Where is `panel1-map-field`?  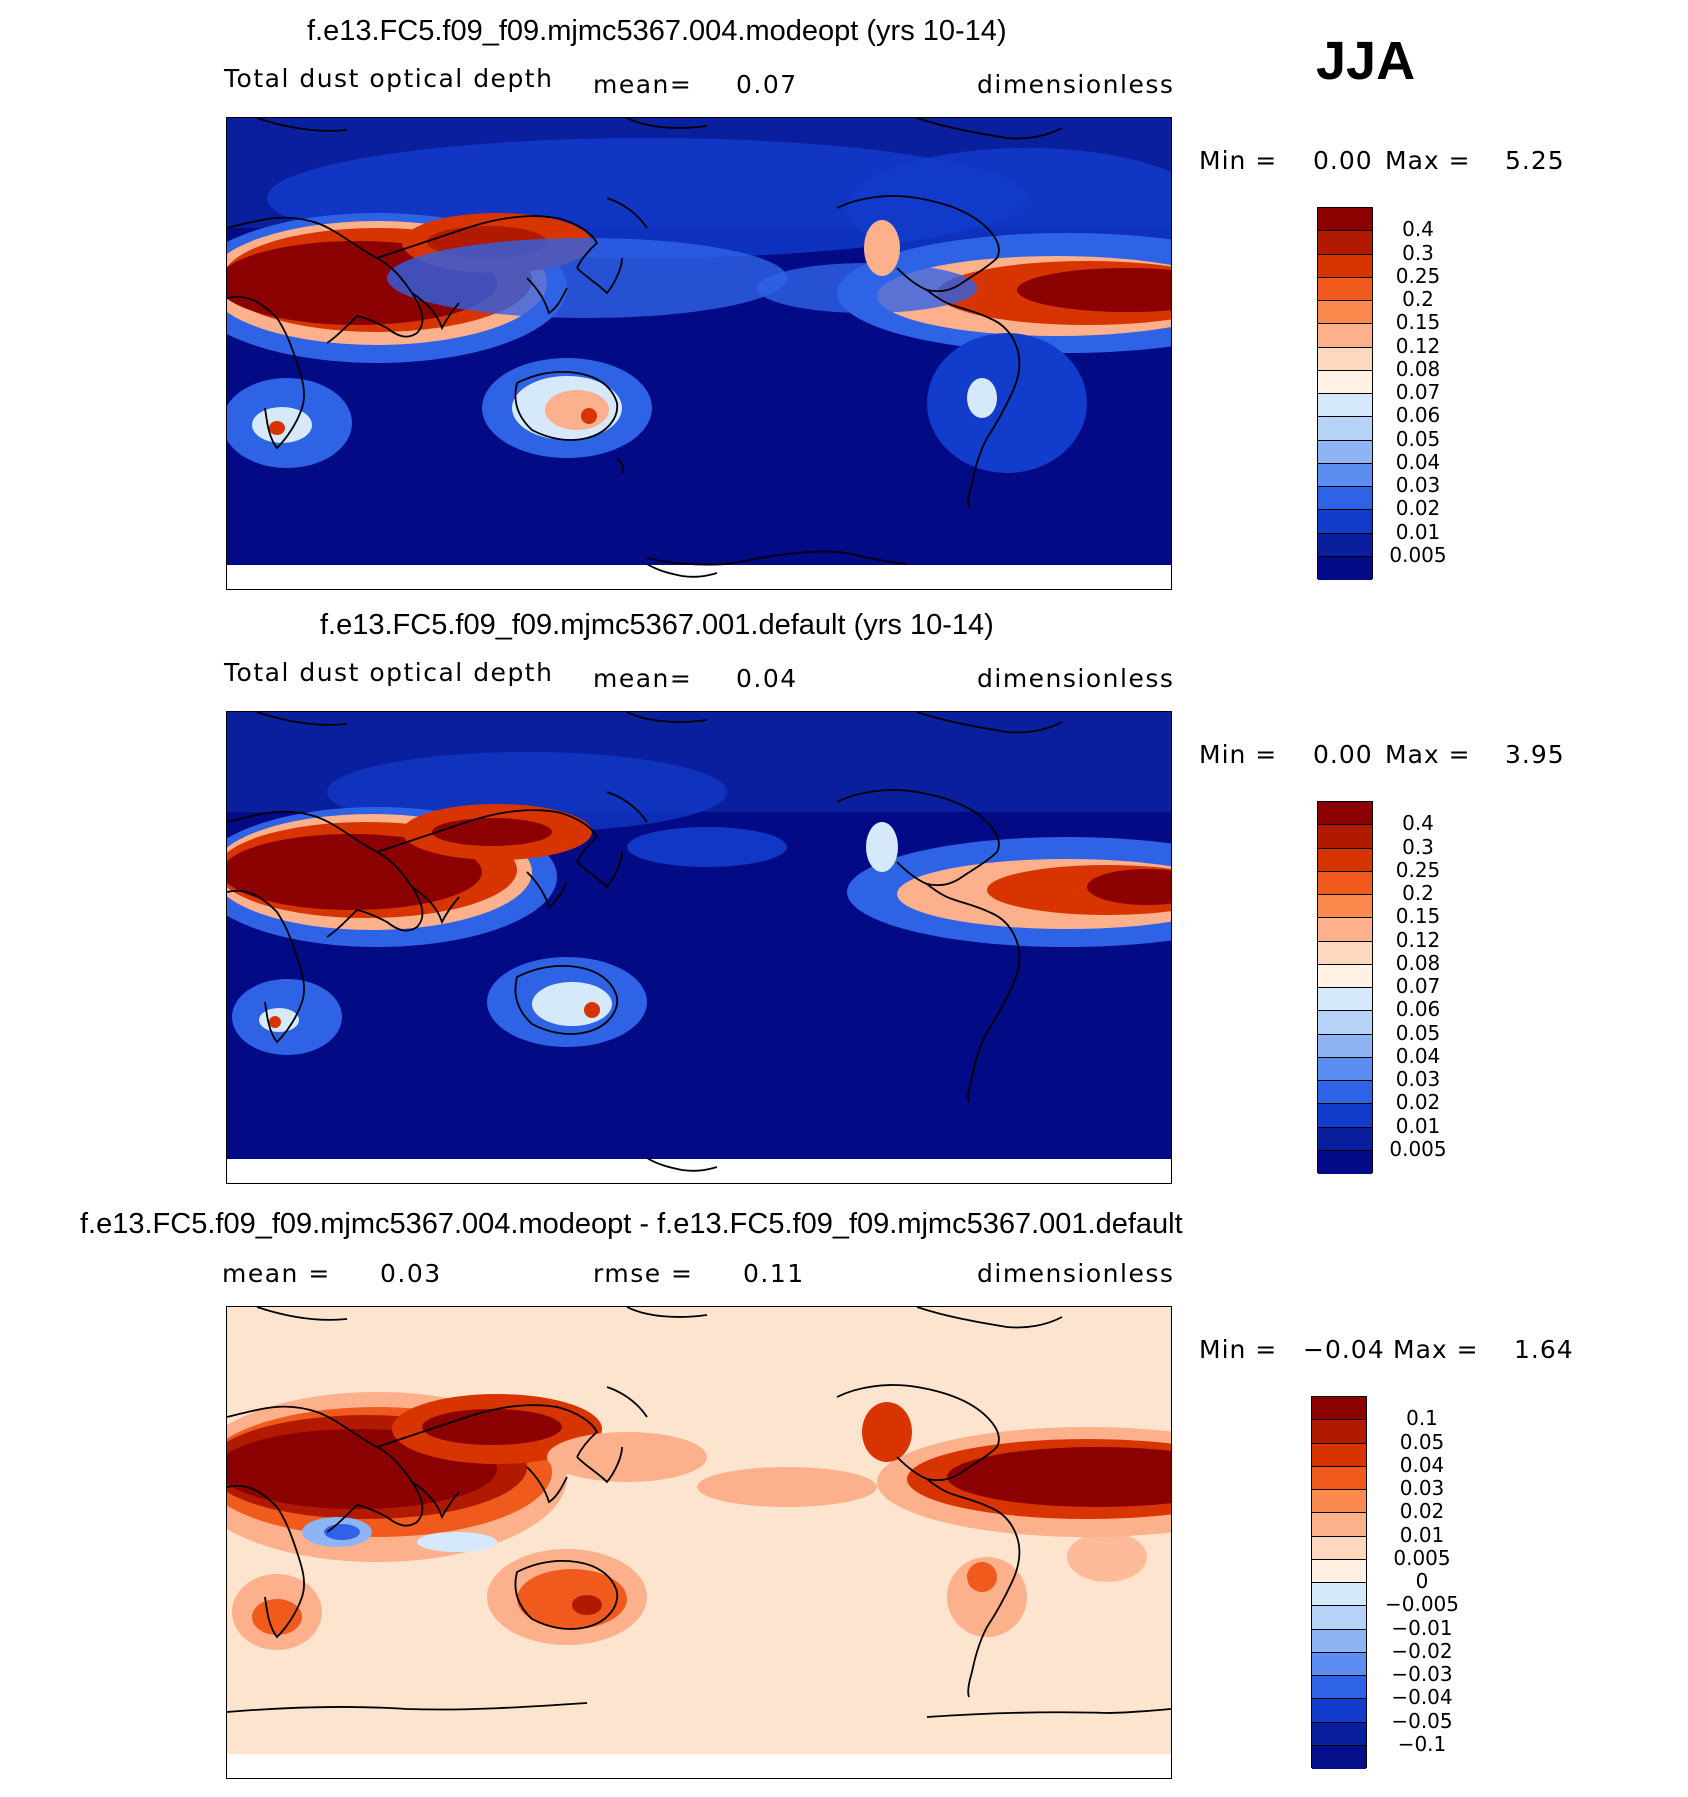
panel1-map-field is located at coordinates (699, 353).